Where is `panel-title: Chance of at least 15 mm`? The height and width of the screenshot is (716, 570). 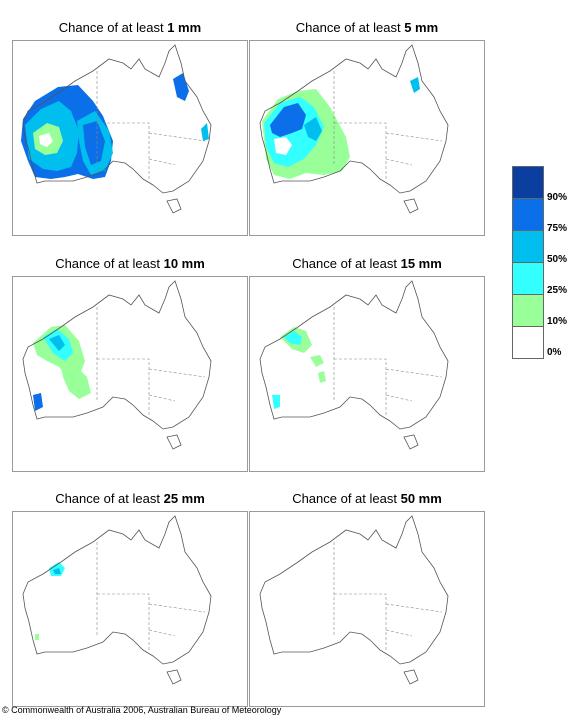 panel-title: Chance of at least 15 mm is located at coordinates (367, 263).